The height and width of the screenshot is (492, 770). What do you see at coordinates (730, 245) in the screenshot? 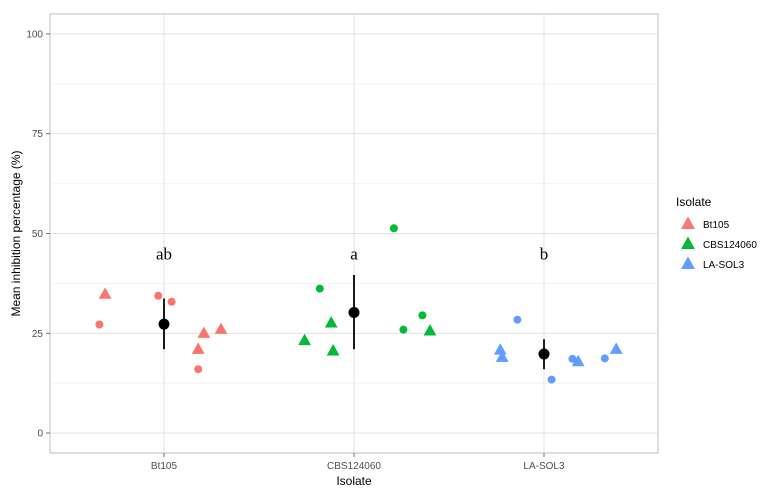
I see `legend-label: CBS124060` at bounding box center [730, 245].